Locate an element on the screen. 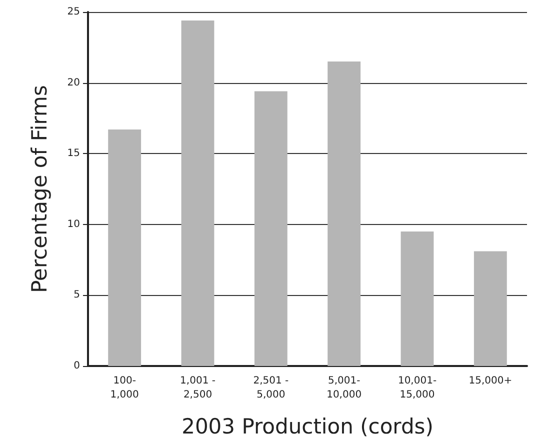 The height and width of the screenshot is (448, 533). x-tick-label: 10,001- 15,000 is located at coordinates (417, 388).